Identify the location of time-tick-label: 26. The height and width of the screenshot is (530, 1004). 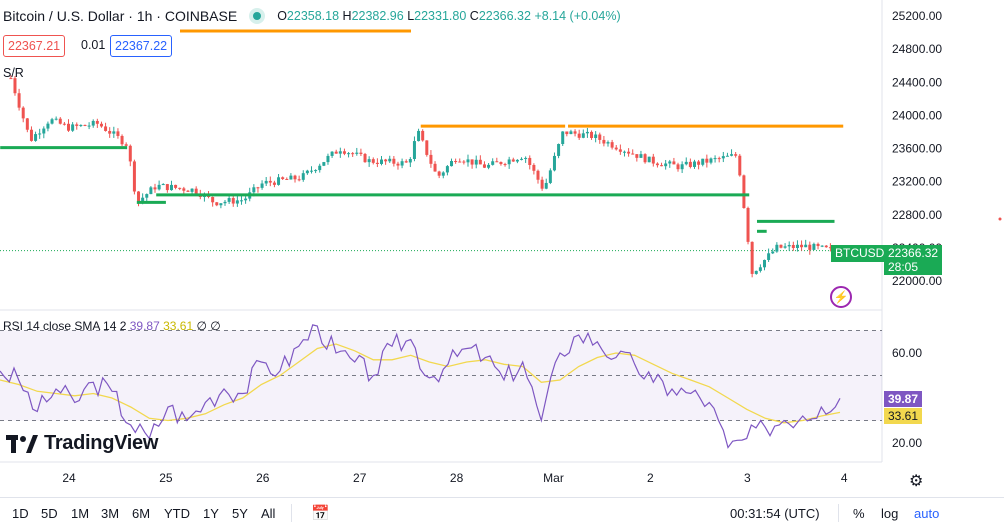
(263, 478).